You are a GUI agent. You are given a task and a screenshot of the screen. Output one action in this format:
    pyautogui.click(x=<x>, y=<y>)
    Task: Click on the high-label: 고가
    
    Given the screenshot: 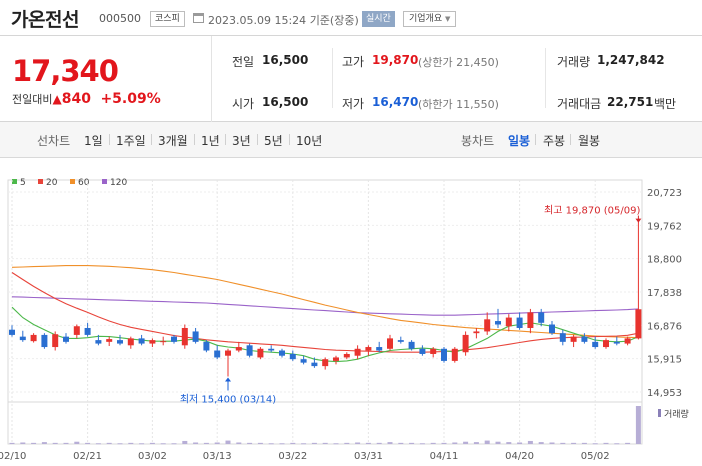 What is the action you would take?
    pyautogui.click(x=353, y=62)
    